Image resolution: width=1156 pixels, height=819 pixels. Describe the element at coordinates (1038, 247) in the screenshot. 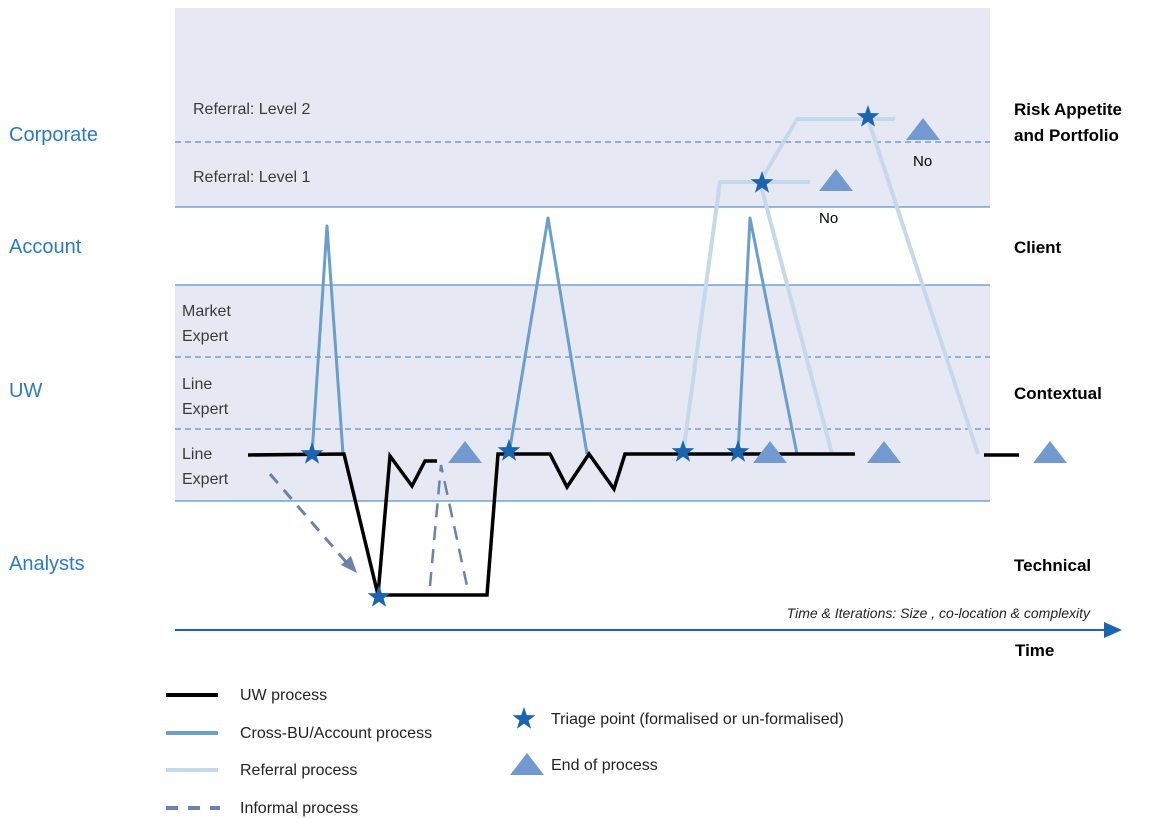

I see `level-right-client: Client` at that location.